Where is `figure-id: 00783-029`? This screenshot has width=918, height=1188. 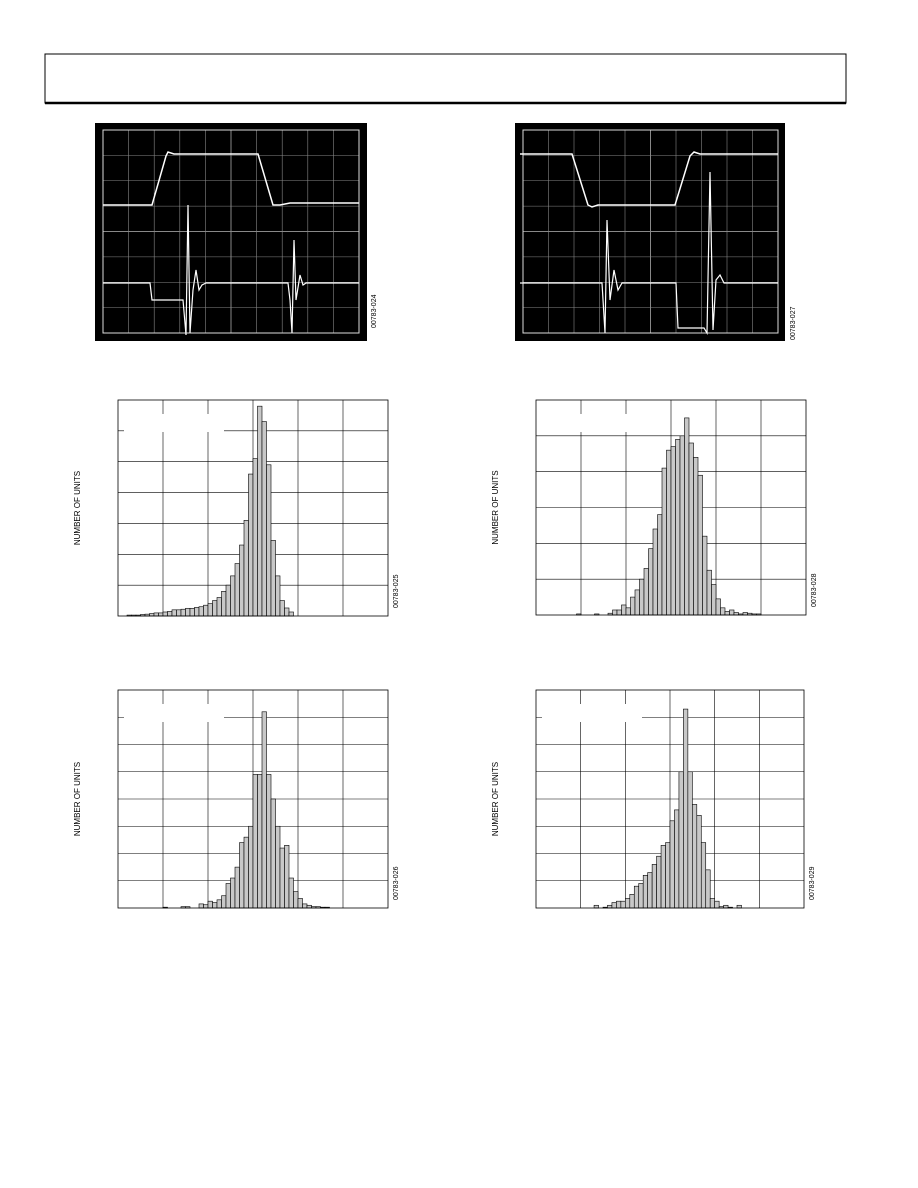
figure-id: 00783-029 is located at coordinates (812, 883).